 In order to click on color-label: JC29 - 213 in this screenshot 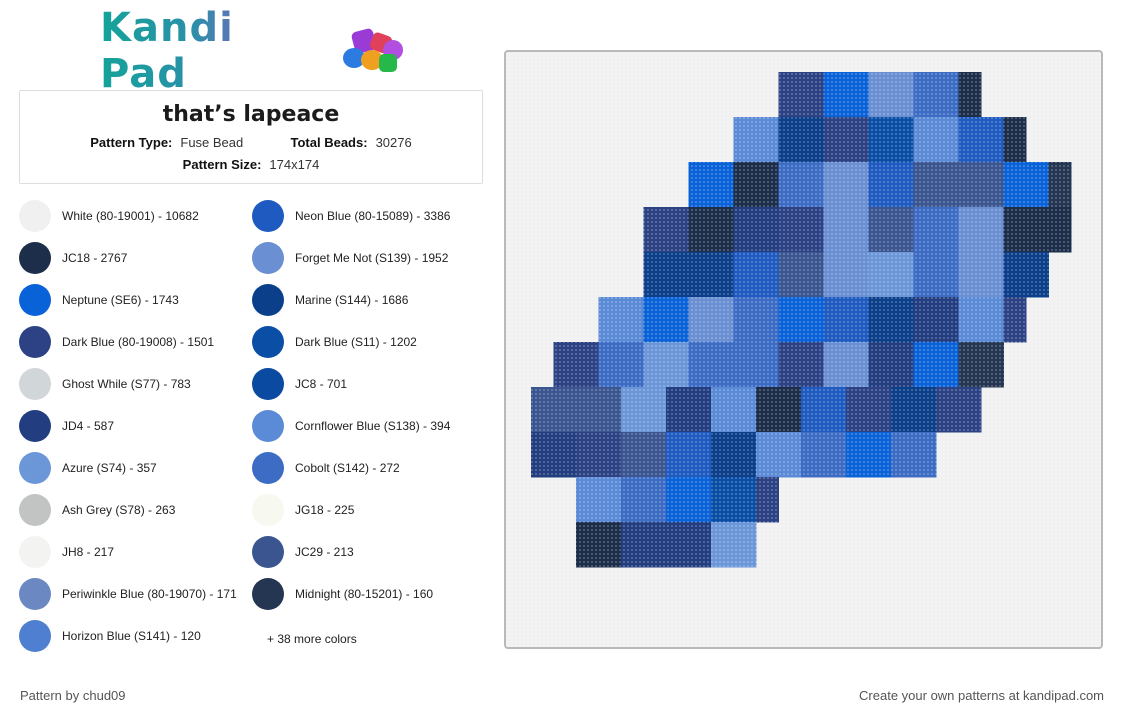, I will do `click(324, 552)`.